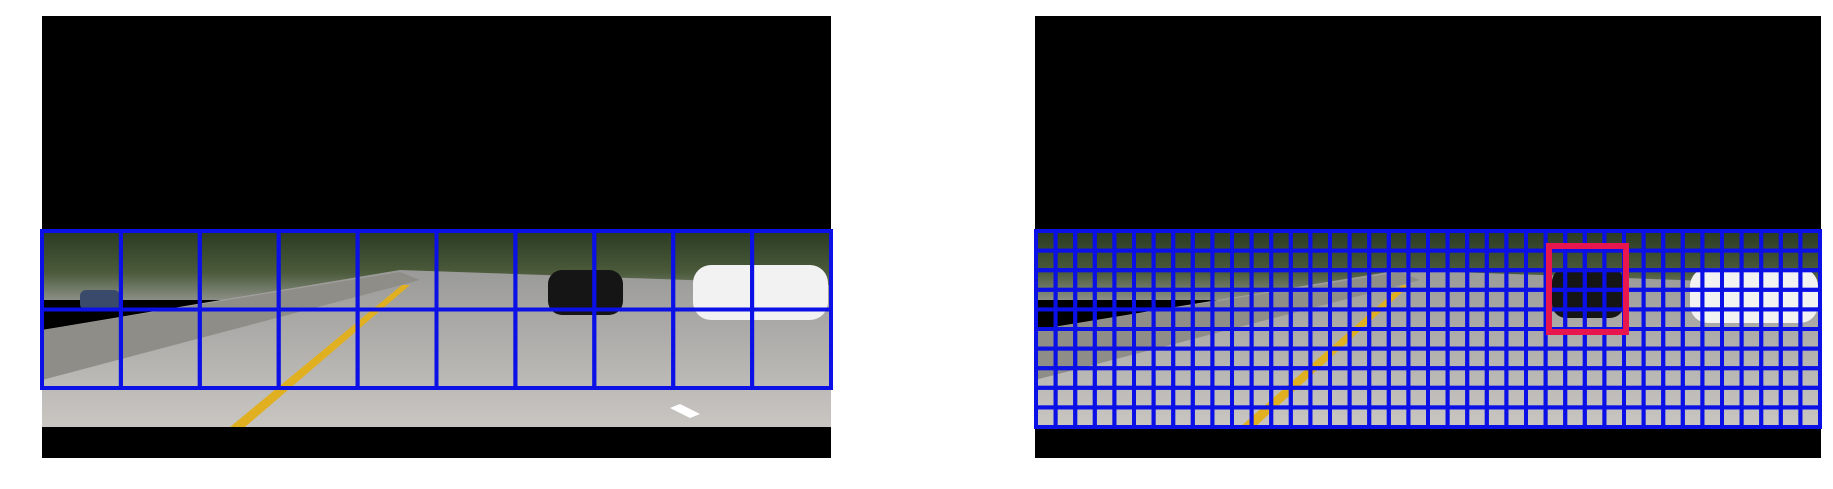 Image resolution: width=1833 pixels, height=489 pixels. Describe the element at coordinates (100, 300) in the screenshot. I see `car` at that location.